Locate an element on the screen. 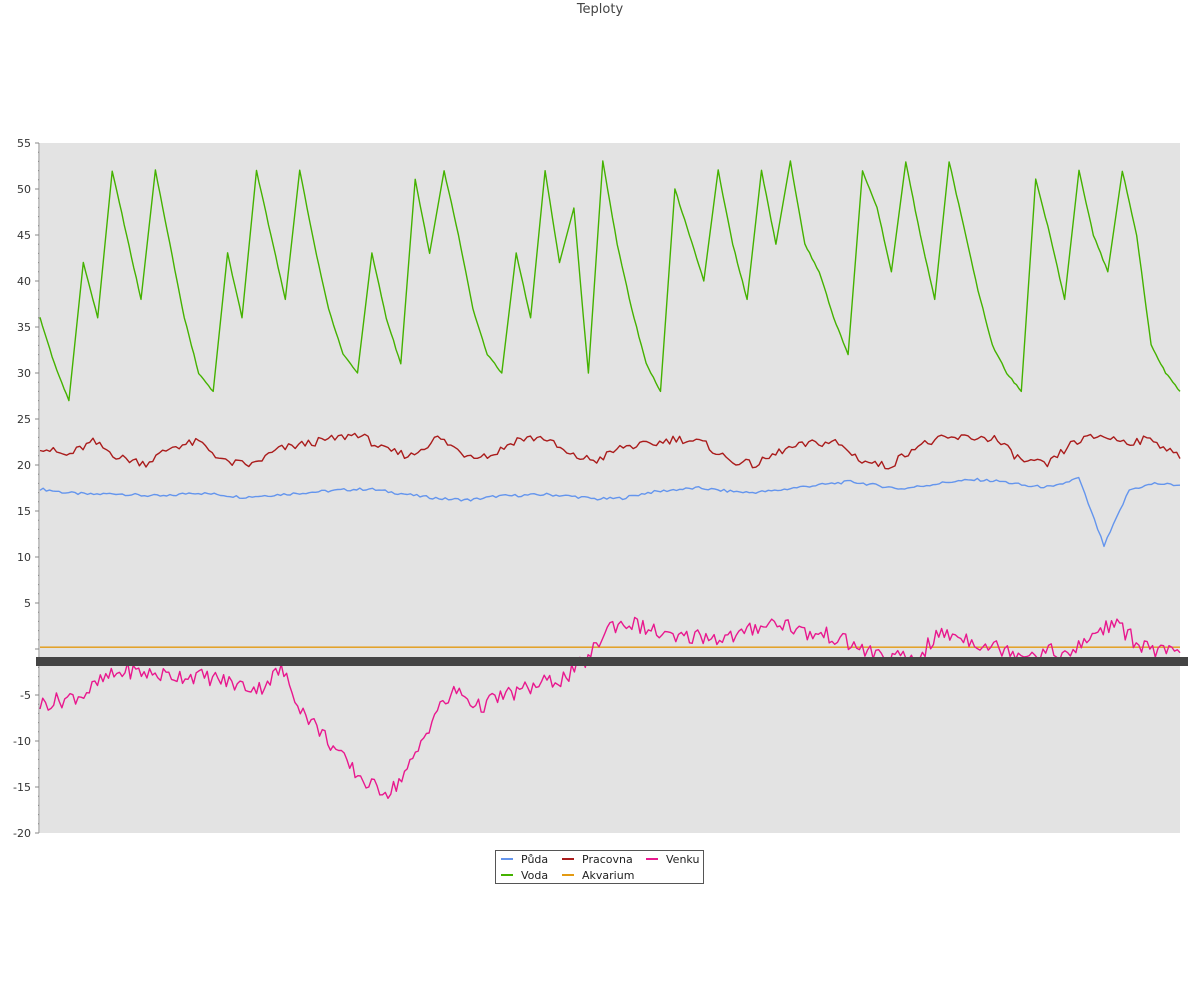  legend-item-akvarium: Akvarium is located at coordinates (598, 876).